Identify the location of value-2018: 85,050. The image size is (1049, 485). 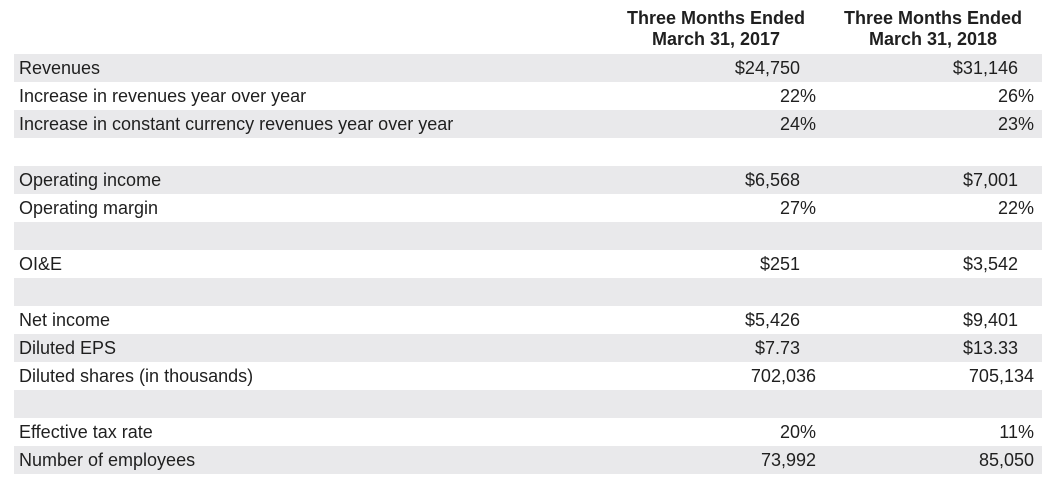
(1006, 460).